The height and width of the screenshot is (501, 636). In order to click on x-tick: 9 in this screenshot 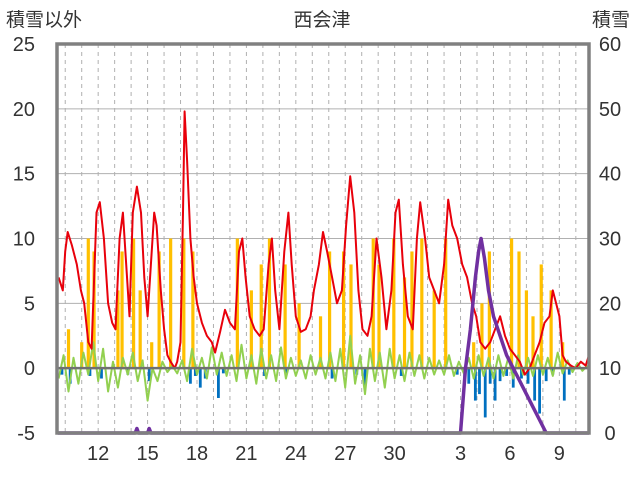, I will do `click(559, 454)`.